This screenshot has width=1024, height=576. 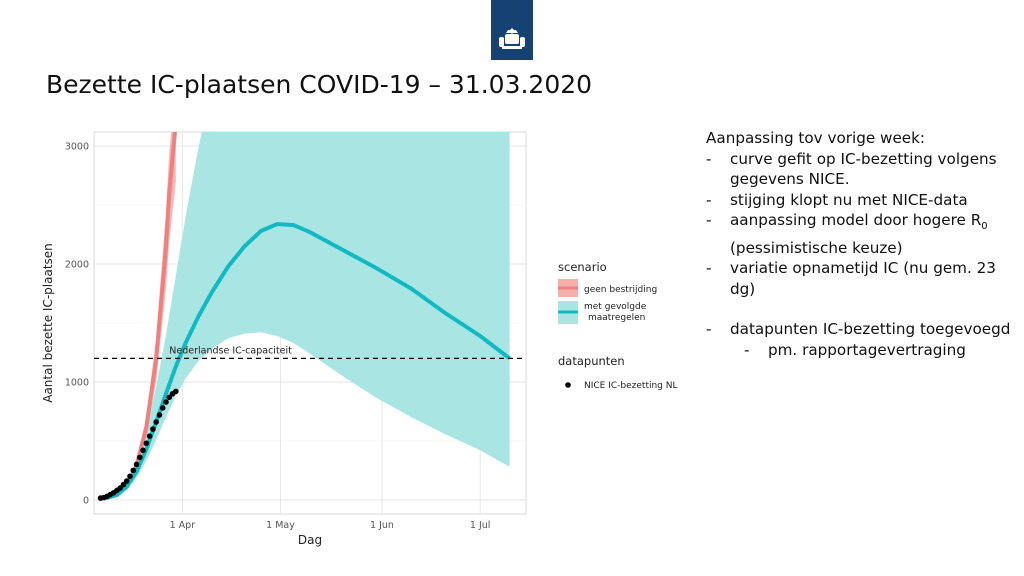 I want to click on y-tick-label: 3000, so click(x=77, y=147).